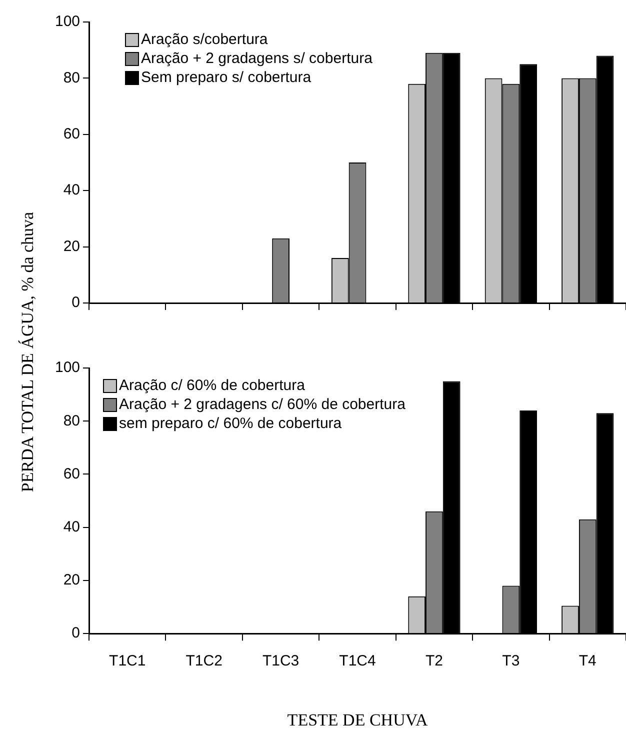 Image resolution: width=626 pixels, height=735 pixels. What do you see at coordinates (357, 720) in the screenshot?
I see `x-axis-title: TESTE DE CHUVA` at bounding box center [357, 720].